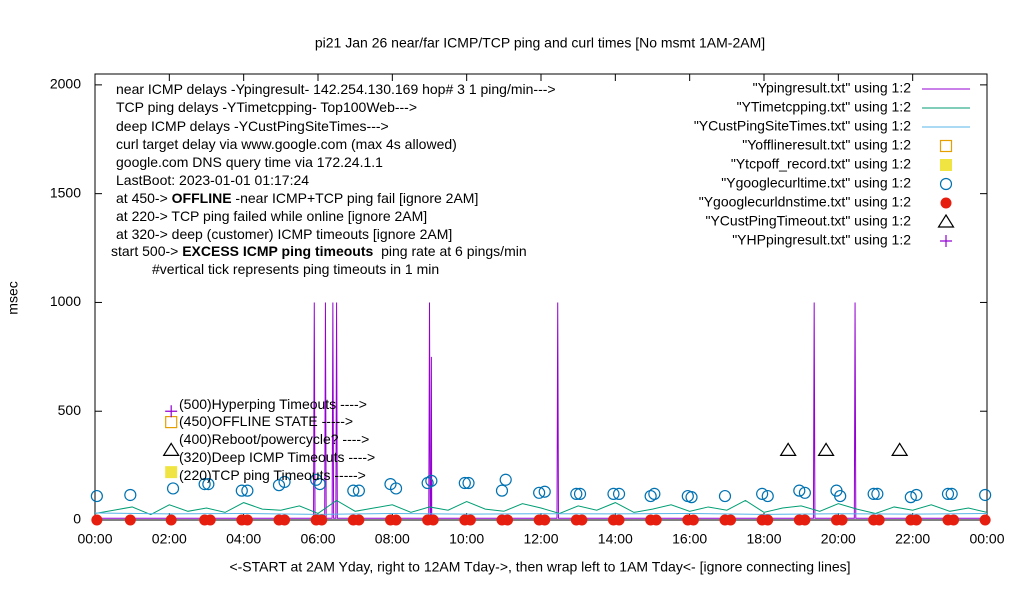 This screenshot has width=1020, height=600. What do you see at coordinates (355, 198) in the screenshot?
I see `annotation-part: -near ICMP+TCP ping fail [ignore 2AM]` at bounding box center [355, 198].